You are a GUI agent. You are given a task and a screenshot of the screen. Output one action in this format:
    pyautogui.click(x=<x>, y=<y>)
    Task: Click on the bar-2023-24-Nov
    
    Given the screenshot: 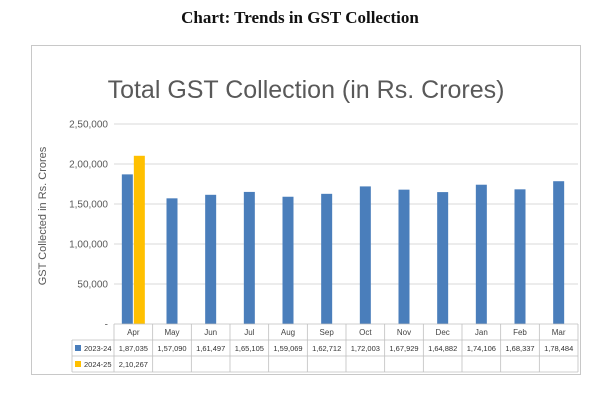 What is the action you would take?
    pyautogui.click(x=404, y=256)
    